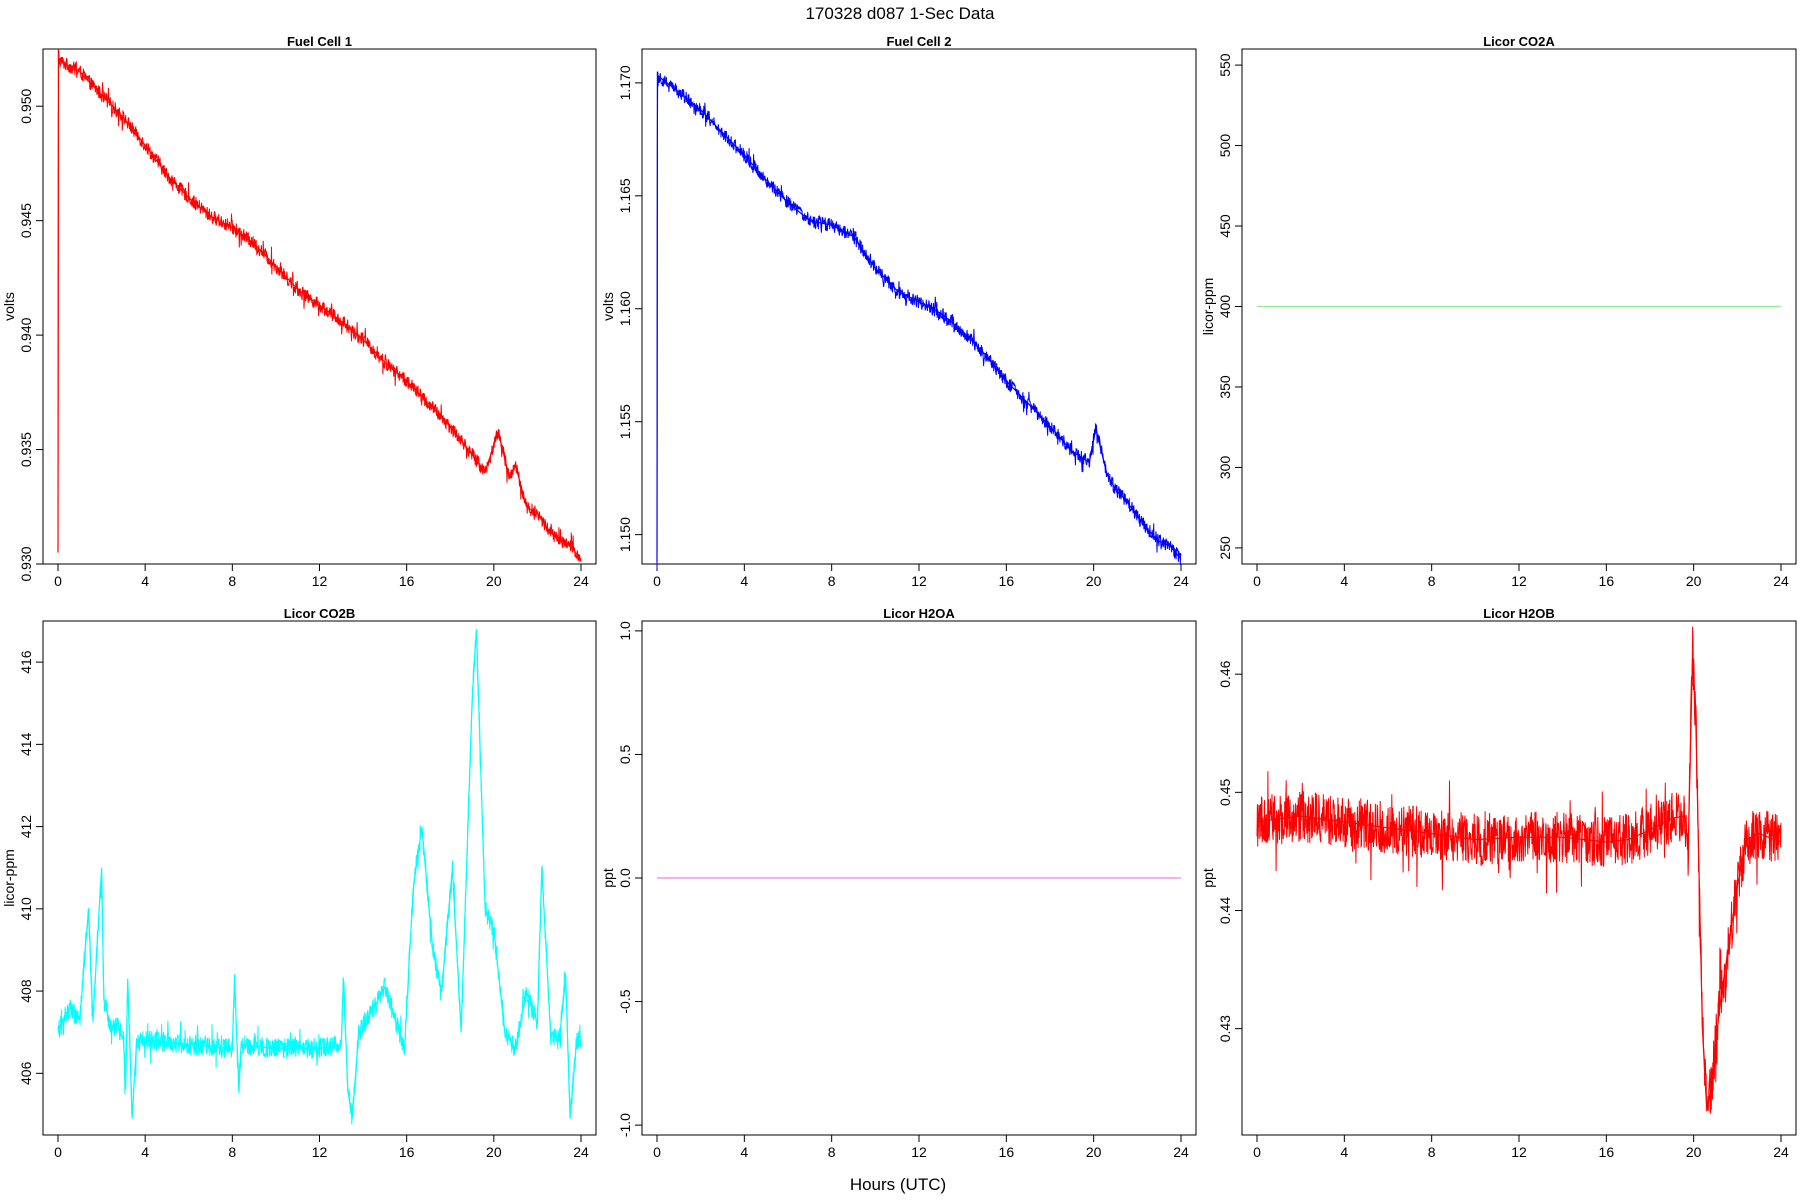 Image resolution: width=1800 pixels, height=1200 pixels. Describe the element at coordinates (26, 1073) in the screenshot. I see `y-tick-label: 406` at that location.